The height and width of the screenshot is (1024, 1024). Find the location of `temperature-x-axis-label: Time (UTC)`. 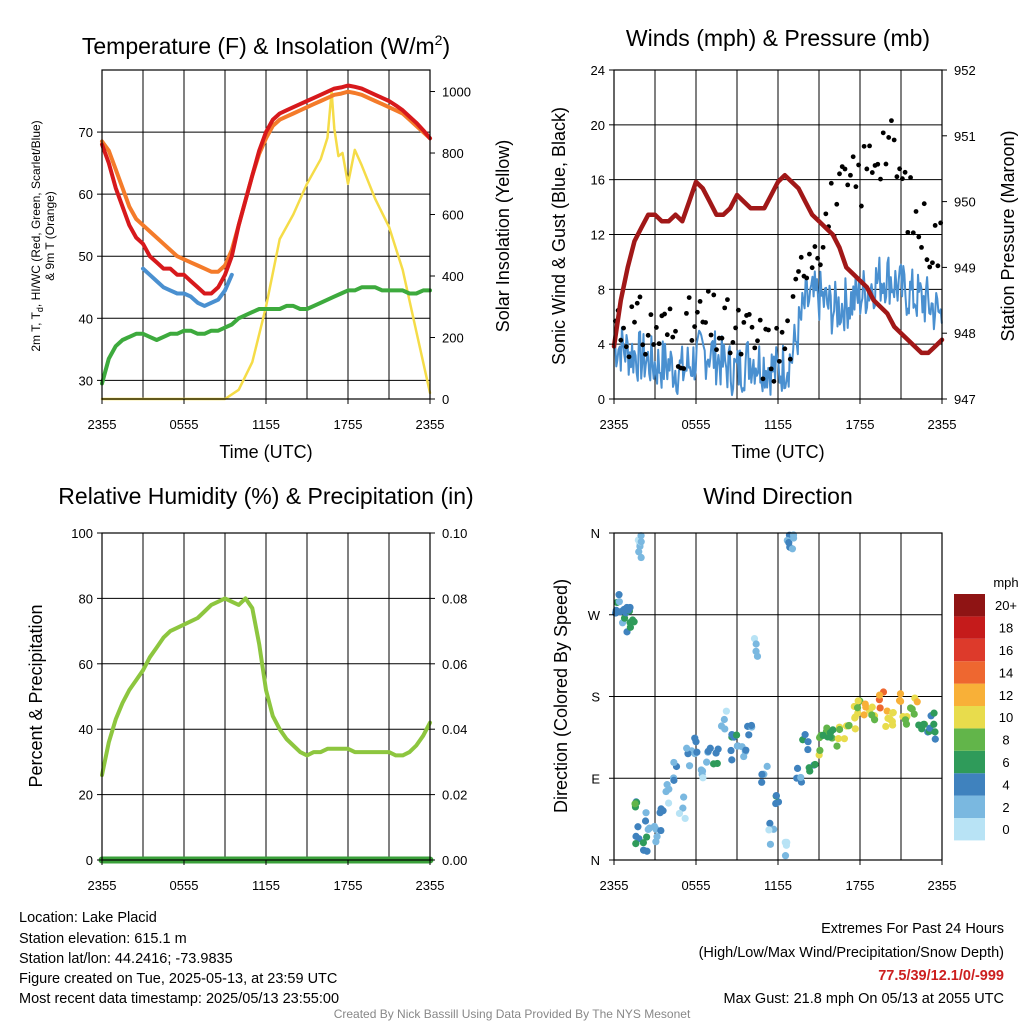

temperature-x-axis-label: Time (UTC) is located at coordinates (265, 452).